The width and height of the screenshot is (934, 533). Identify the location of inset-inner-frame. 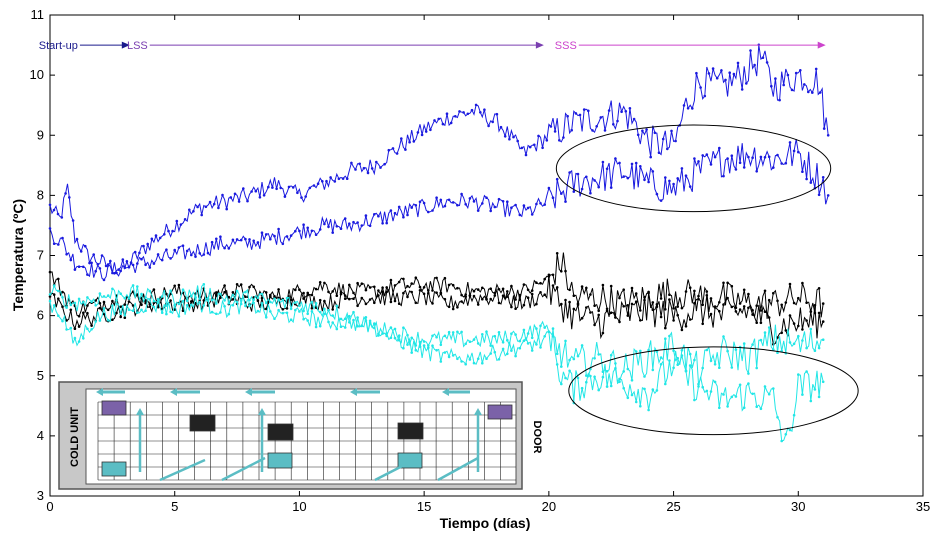
(301, 436).